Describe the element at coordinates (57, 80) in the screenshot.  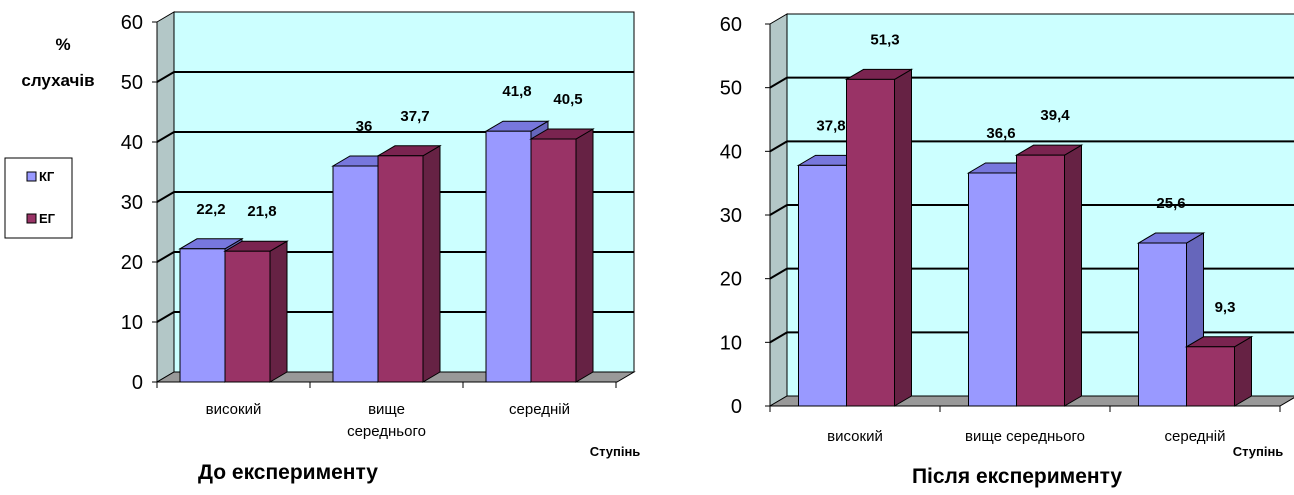
I see `y-axis-title: слухачів` at that location.